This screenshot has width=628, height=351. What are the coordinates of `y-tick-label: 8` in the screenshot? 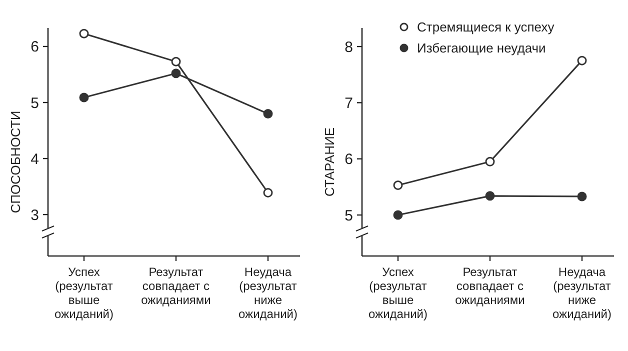 It's located at (348, 47).